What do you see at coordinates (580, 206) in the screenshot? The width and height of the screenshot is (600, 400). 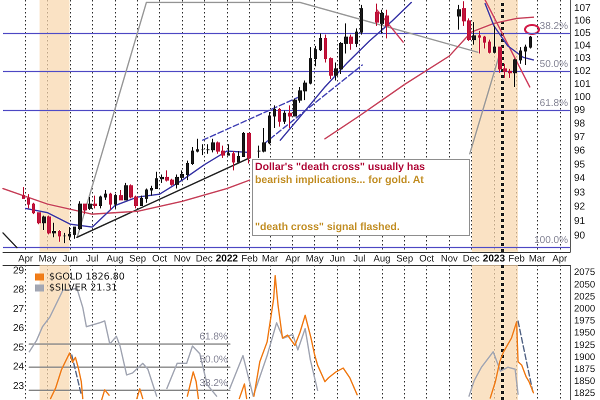 I see `y-tick-label: 92` at bounding box center [580, 206].